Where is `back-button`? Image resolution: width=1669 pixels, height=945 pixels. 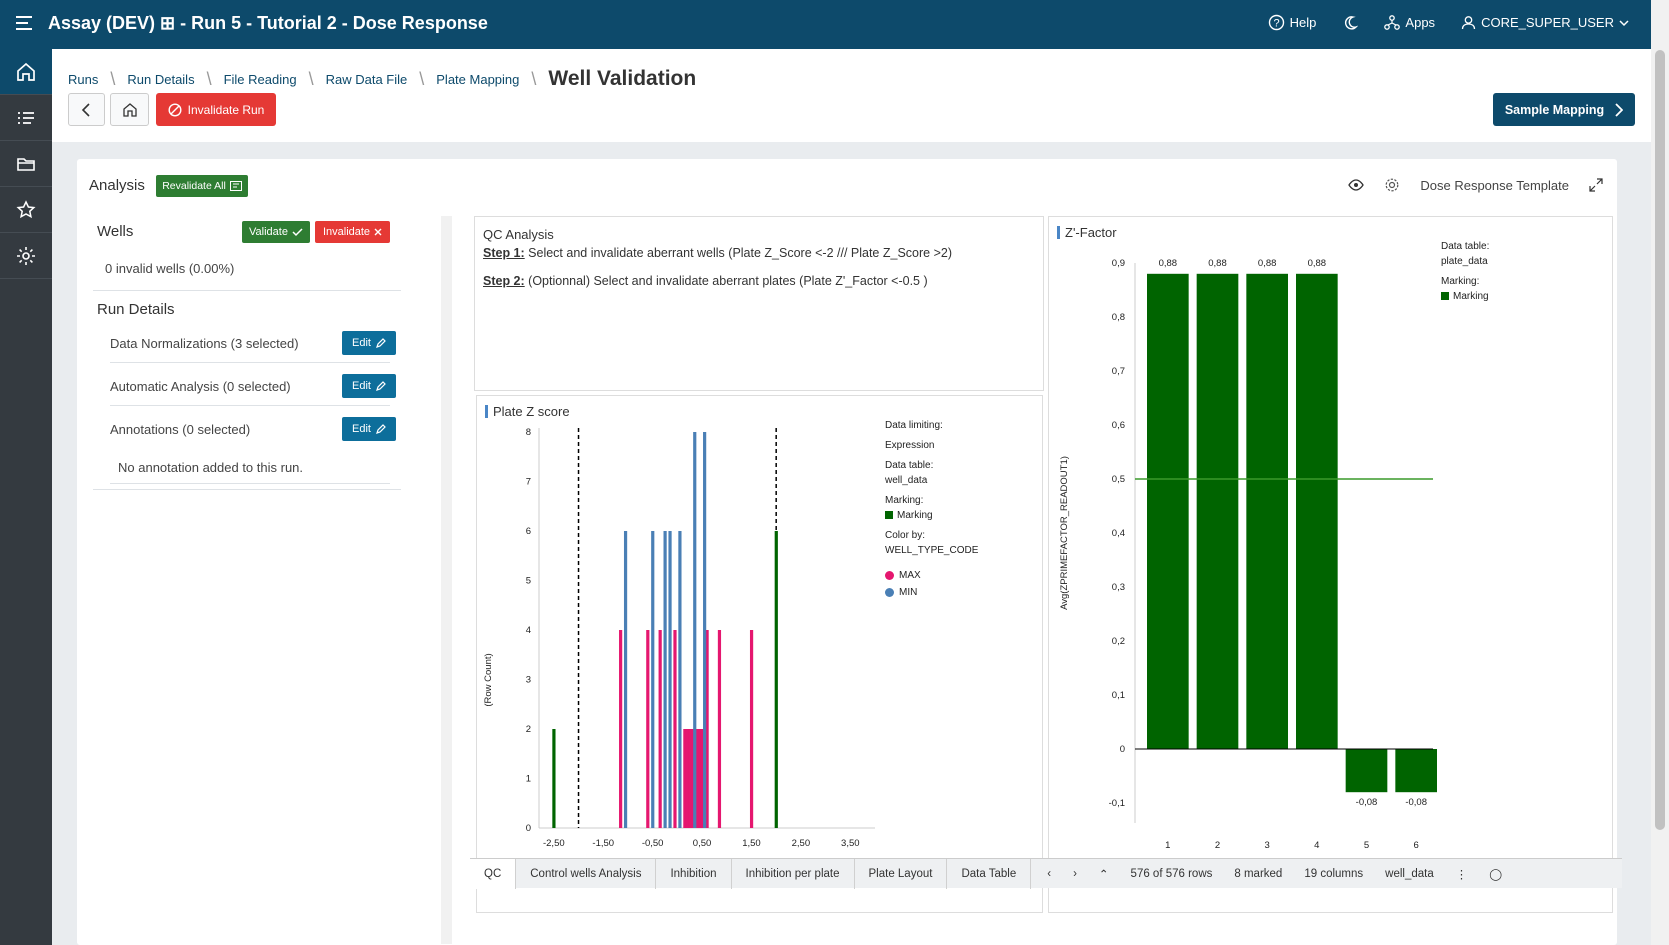 back-button is located at coordinates (86, 109).